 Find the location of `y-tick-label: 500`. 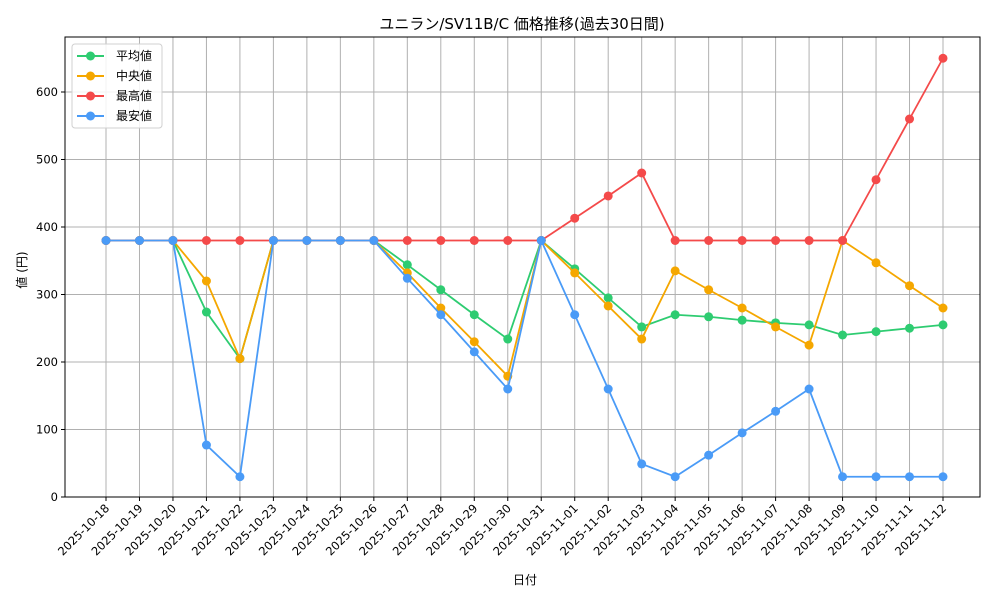

y-tick-label: 500 is located at coordinates (47, 160).